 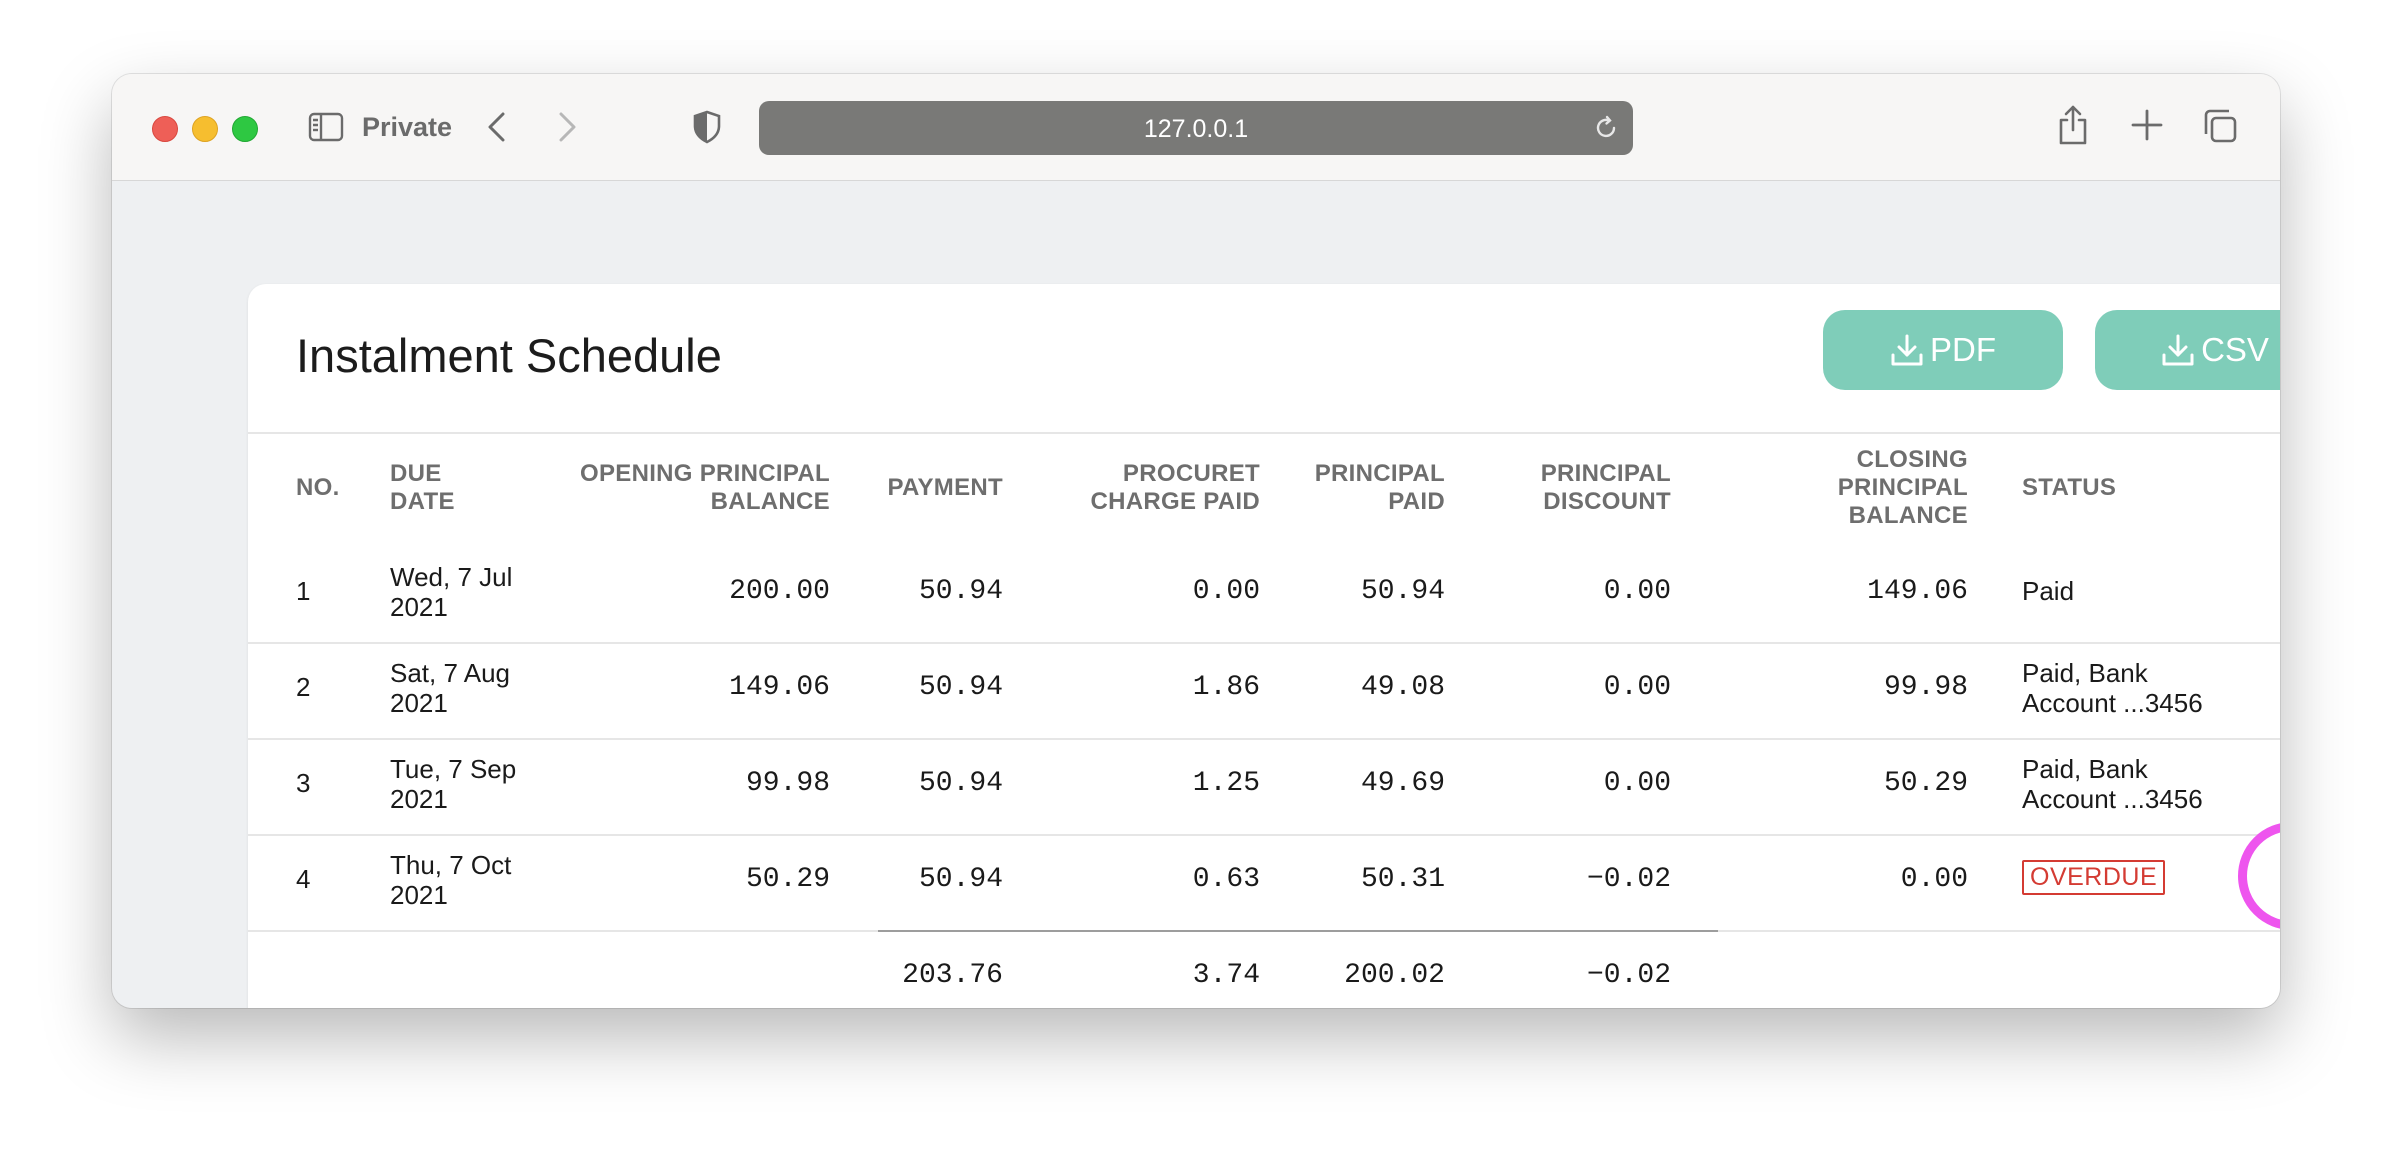 I want to click on column-header-principal-discount: PRINCIPAL DISCOUNT, so click(x=1605, y=487).